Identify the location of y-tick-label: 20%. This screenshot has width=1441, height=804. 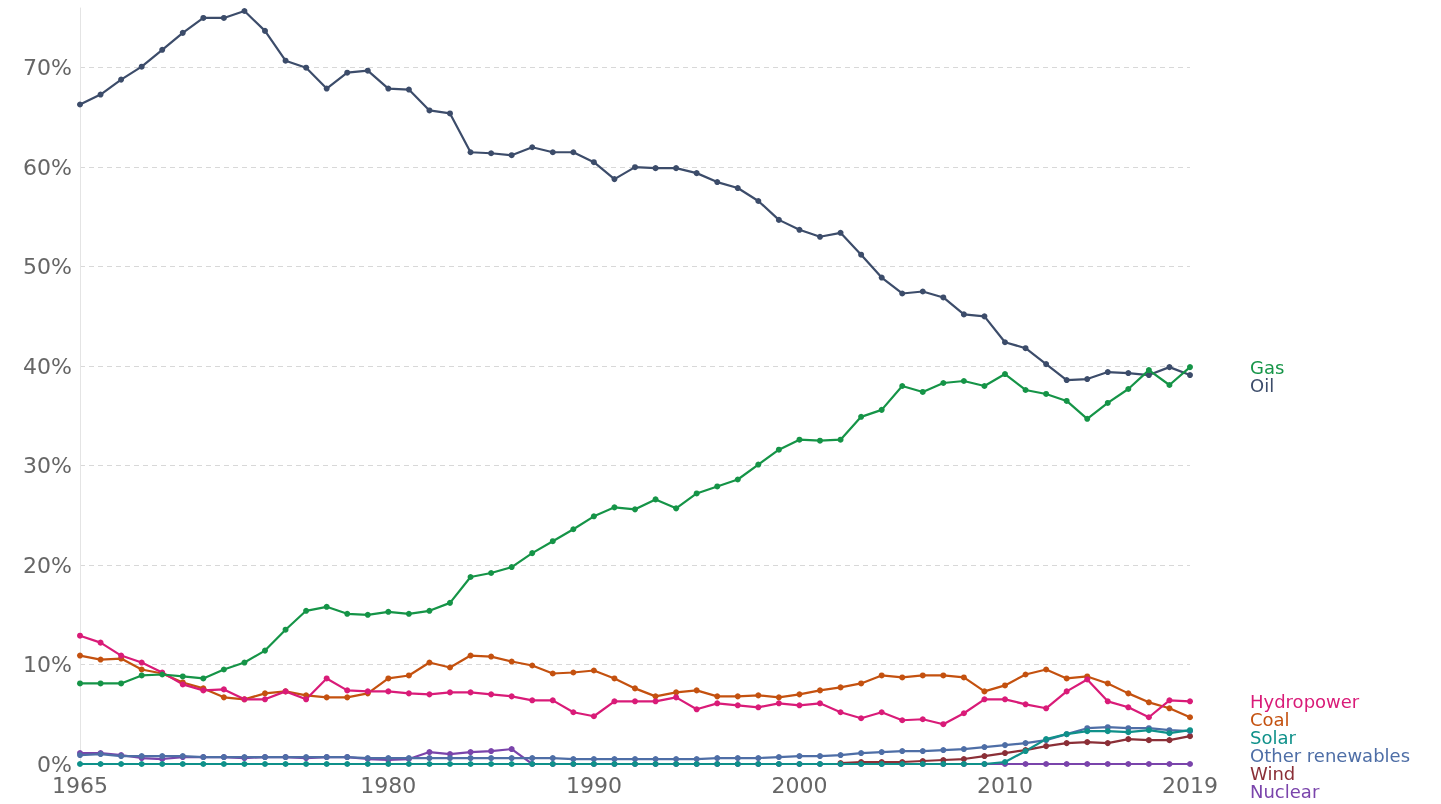
(47, 565).